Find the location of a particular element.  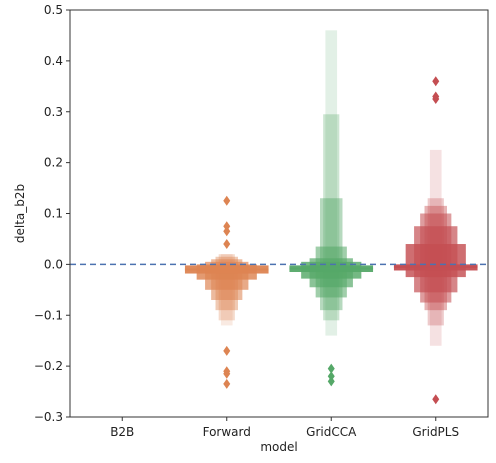

y-tick-label: 0.1 is located at coordinates (53, 214).